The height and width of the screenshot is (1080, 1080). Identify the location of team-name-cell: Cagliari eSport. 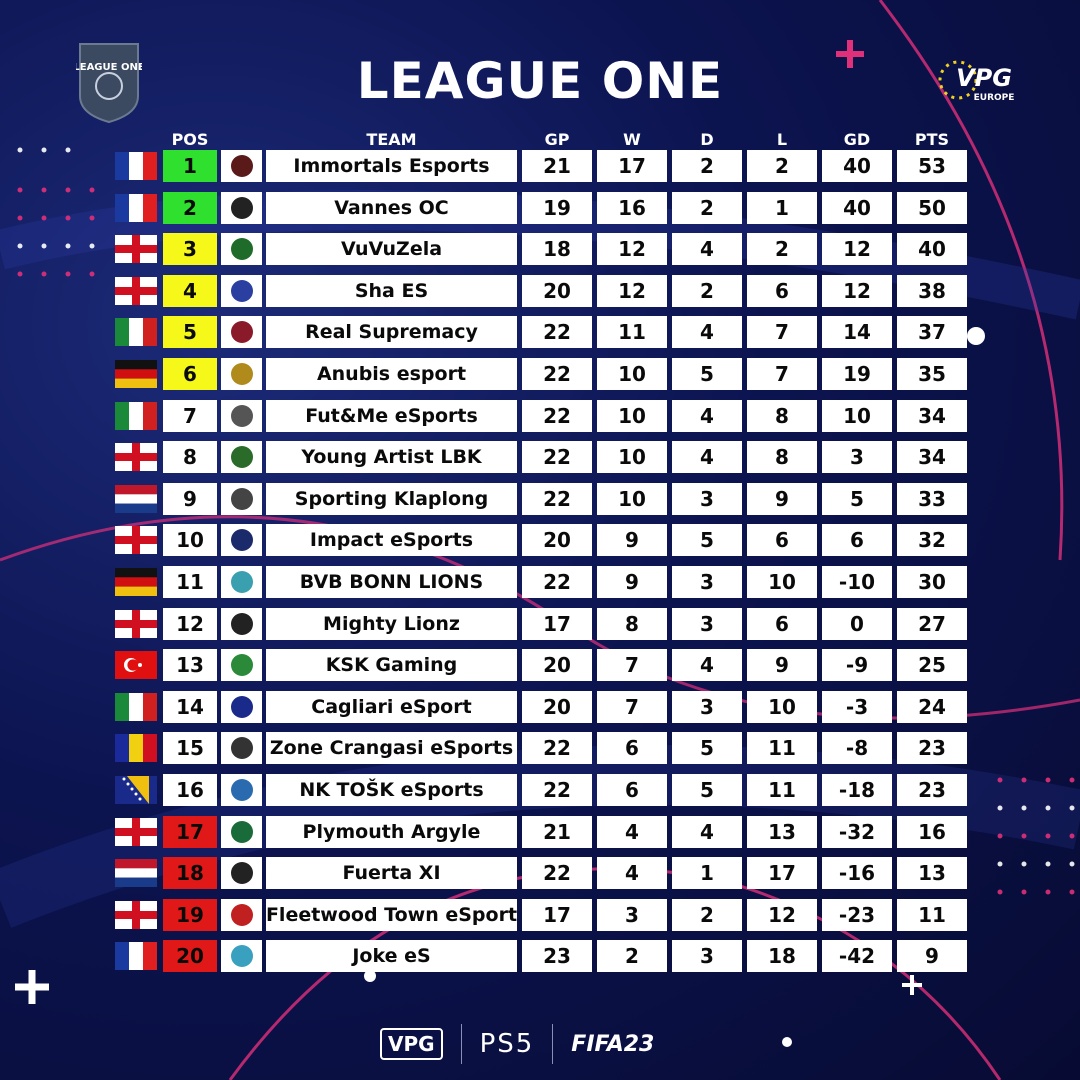
(391, 706).